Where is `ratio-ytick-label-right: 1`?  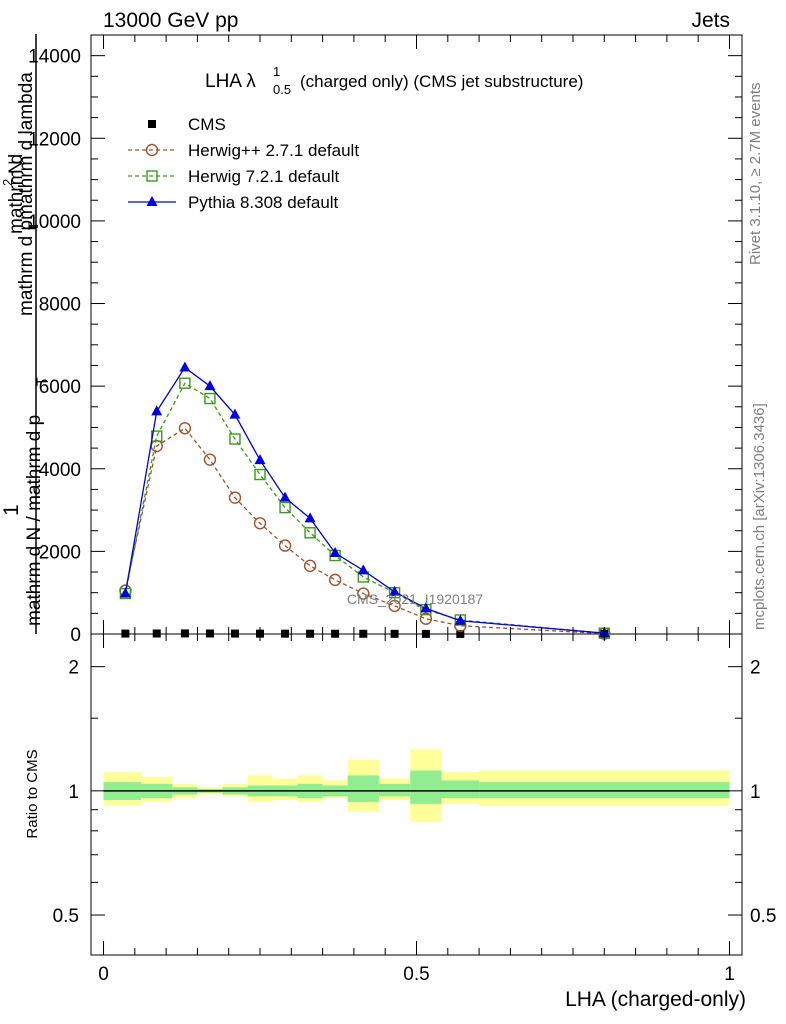 ratio-ytick-label-right: 1 is located at coordinates (755, 792).